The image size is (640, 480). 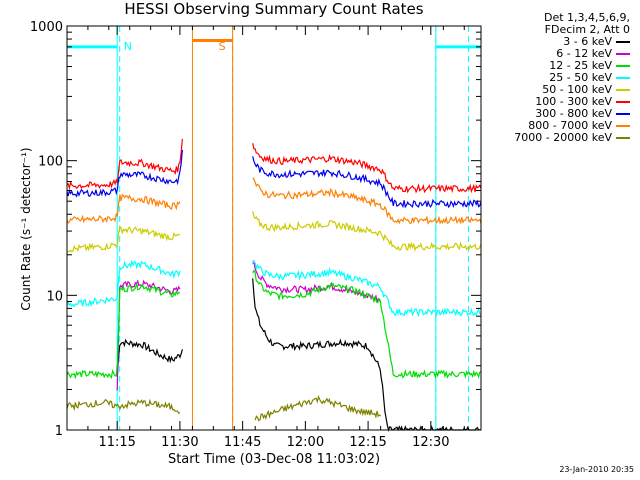 What do you see at coordinates (563, 137) in the screenshot?
I see `legend-item-label: 7000 - 20000 keV` at bounding box center [563, 137].